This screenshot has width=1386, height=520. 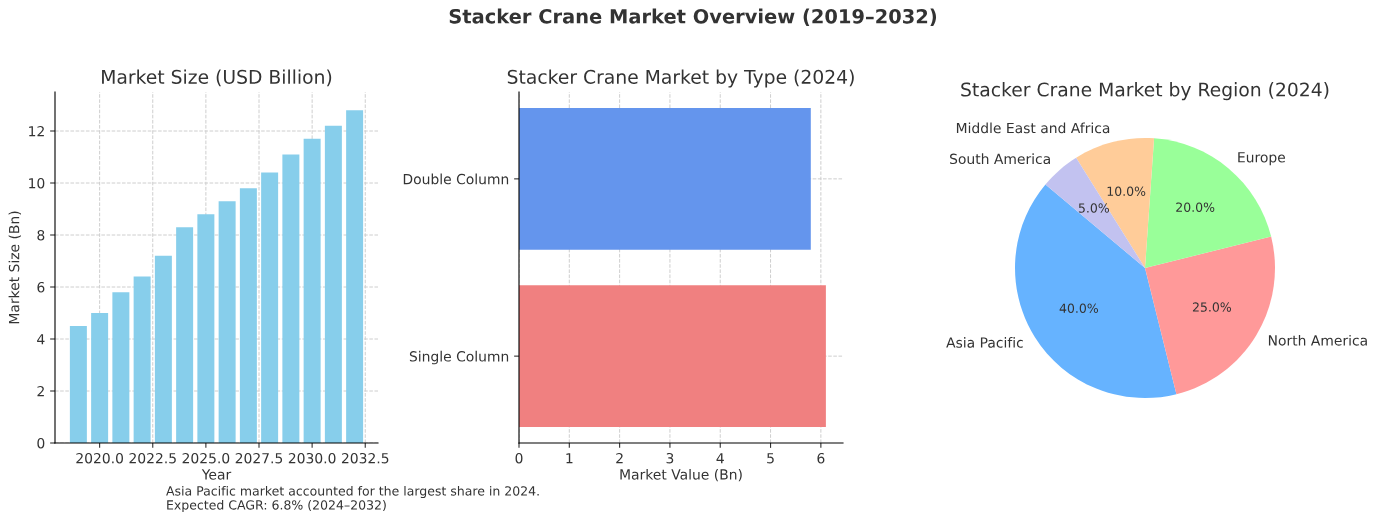 I want to click on y-tick-label: Double Column, so click(x=456, y=179).